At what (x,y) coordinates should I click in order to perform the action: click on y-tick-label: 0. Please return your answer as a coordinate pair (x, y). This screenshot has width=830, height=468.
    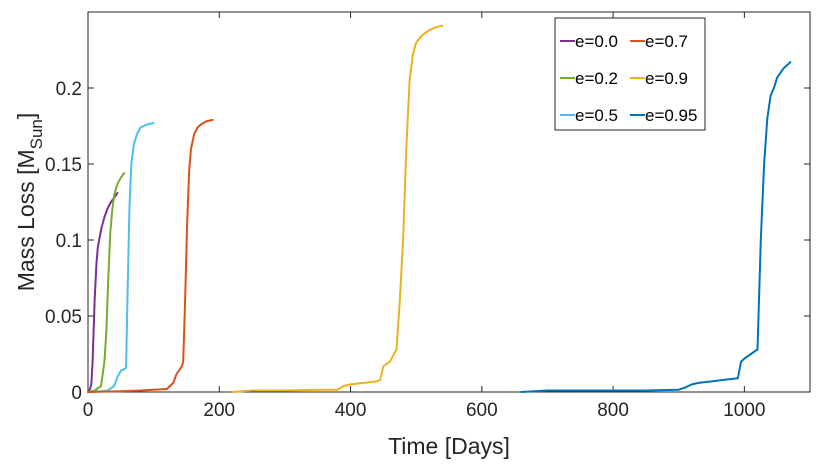
    Looking at the image, I should click on (76, 393).